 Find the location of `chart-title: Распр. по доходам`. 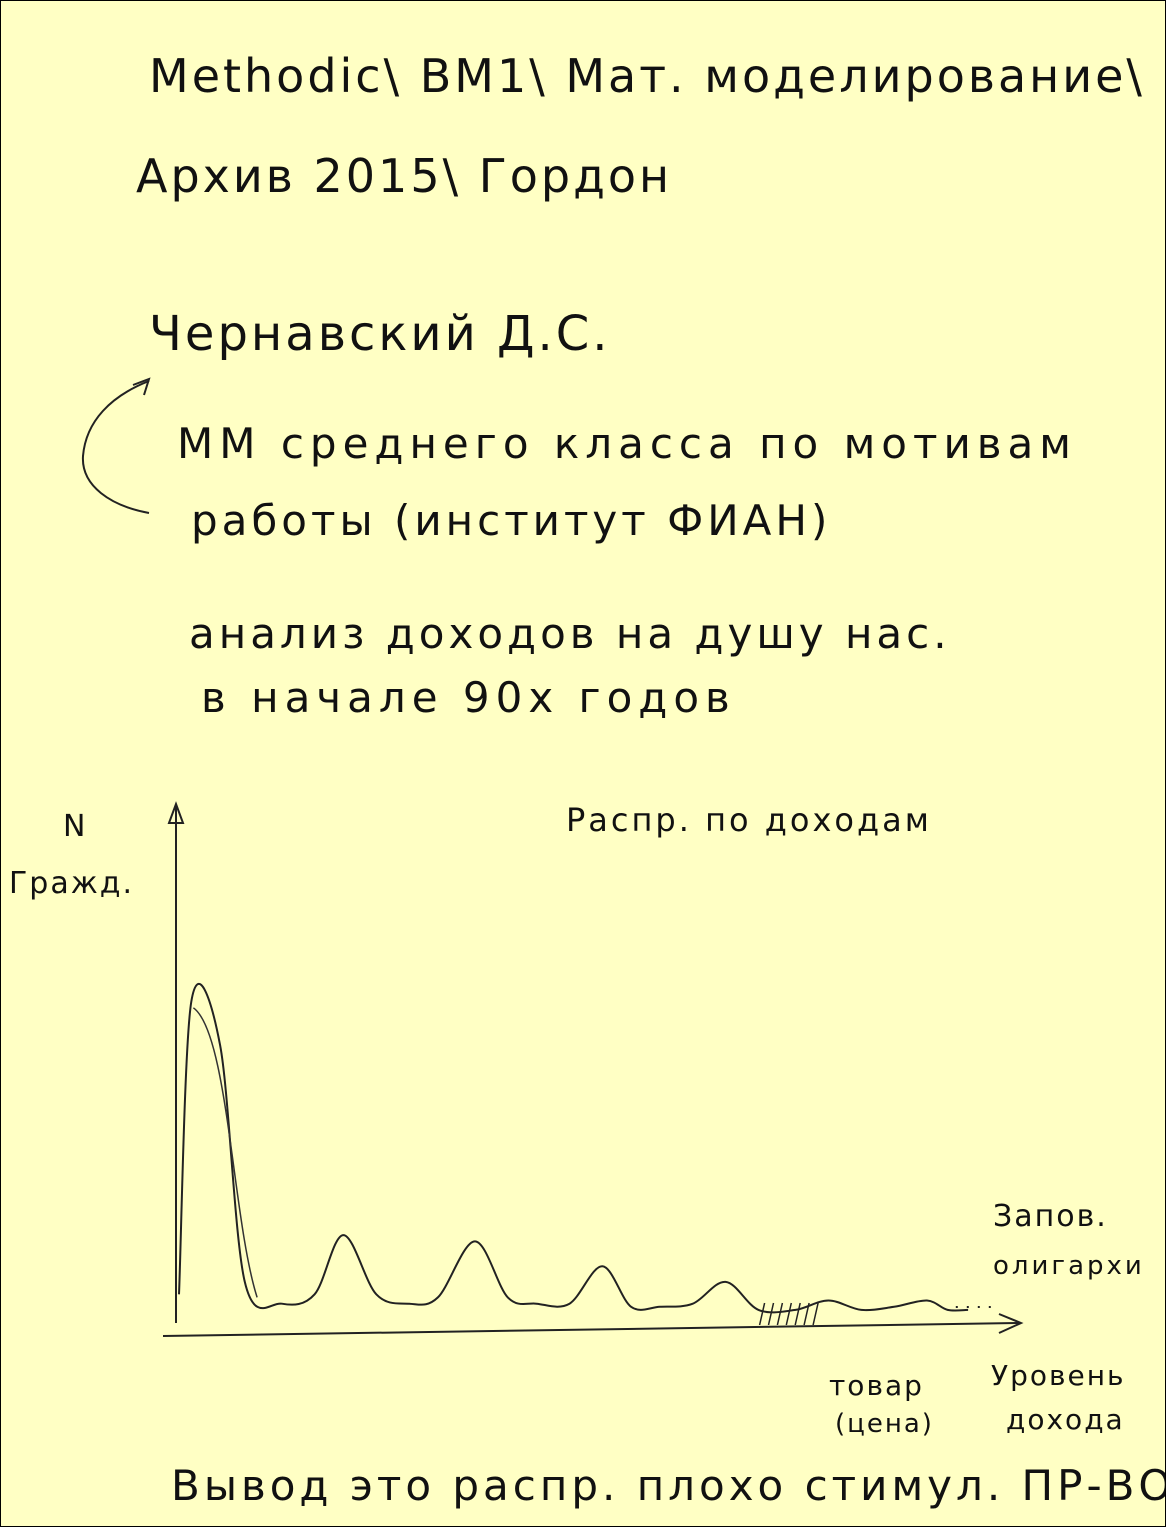

chart-title: Распр. по доходам is located at coordinates (749, 820).